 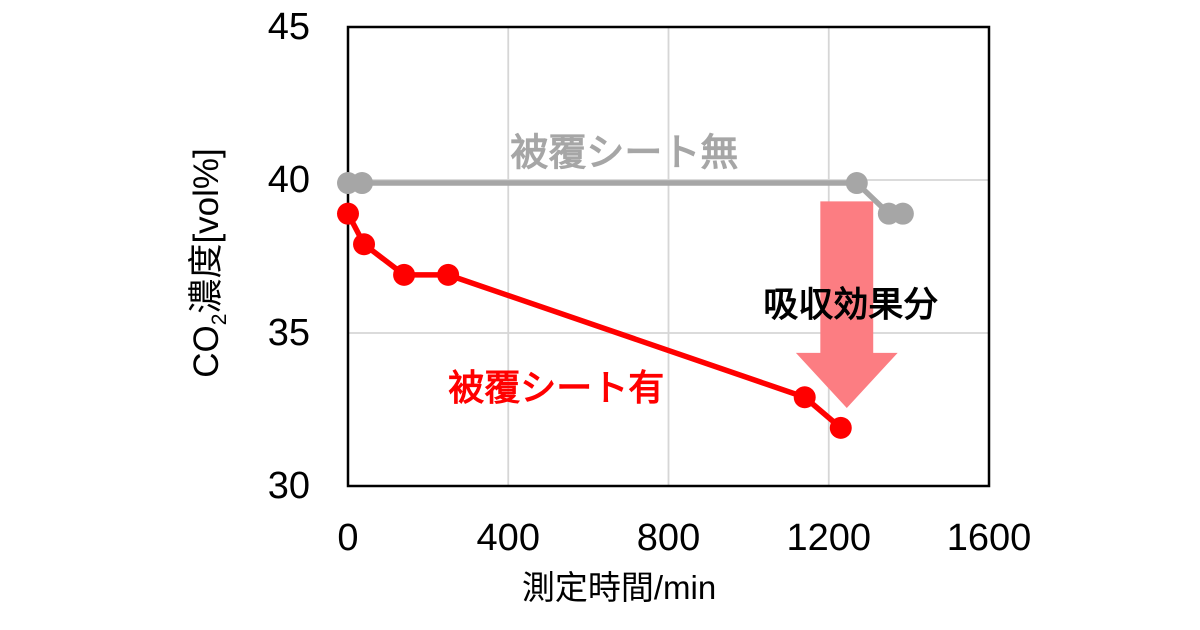 I want to click on series-label-with-sheet: 被覆シート有, so click(x=556, y=388).